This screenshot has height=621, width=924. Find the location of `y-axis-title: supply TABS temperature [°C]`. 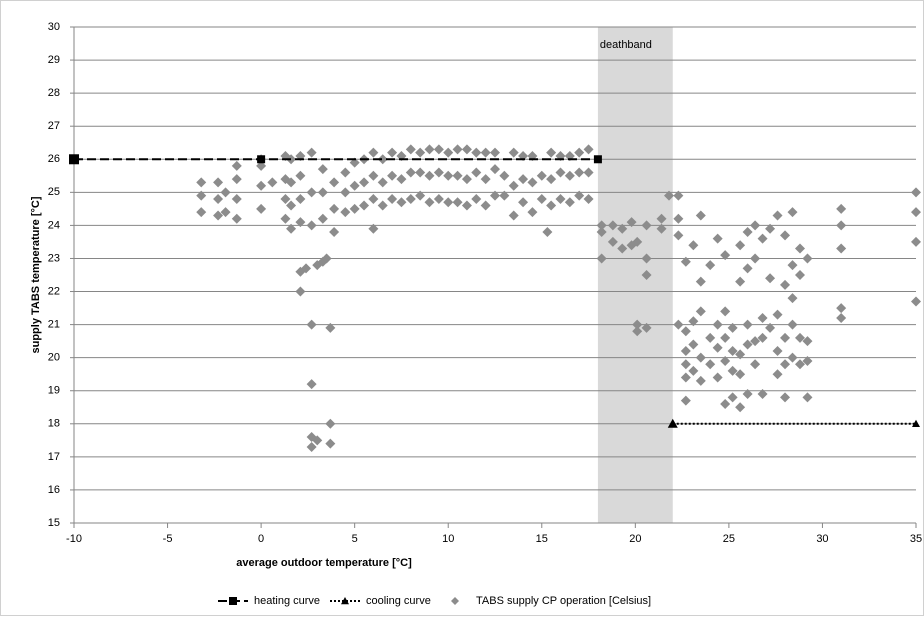

y-axis-title: supply TABS temperature [°C] is located at coordinates (36, 274).